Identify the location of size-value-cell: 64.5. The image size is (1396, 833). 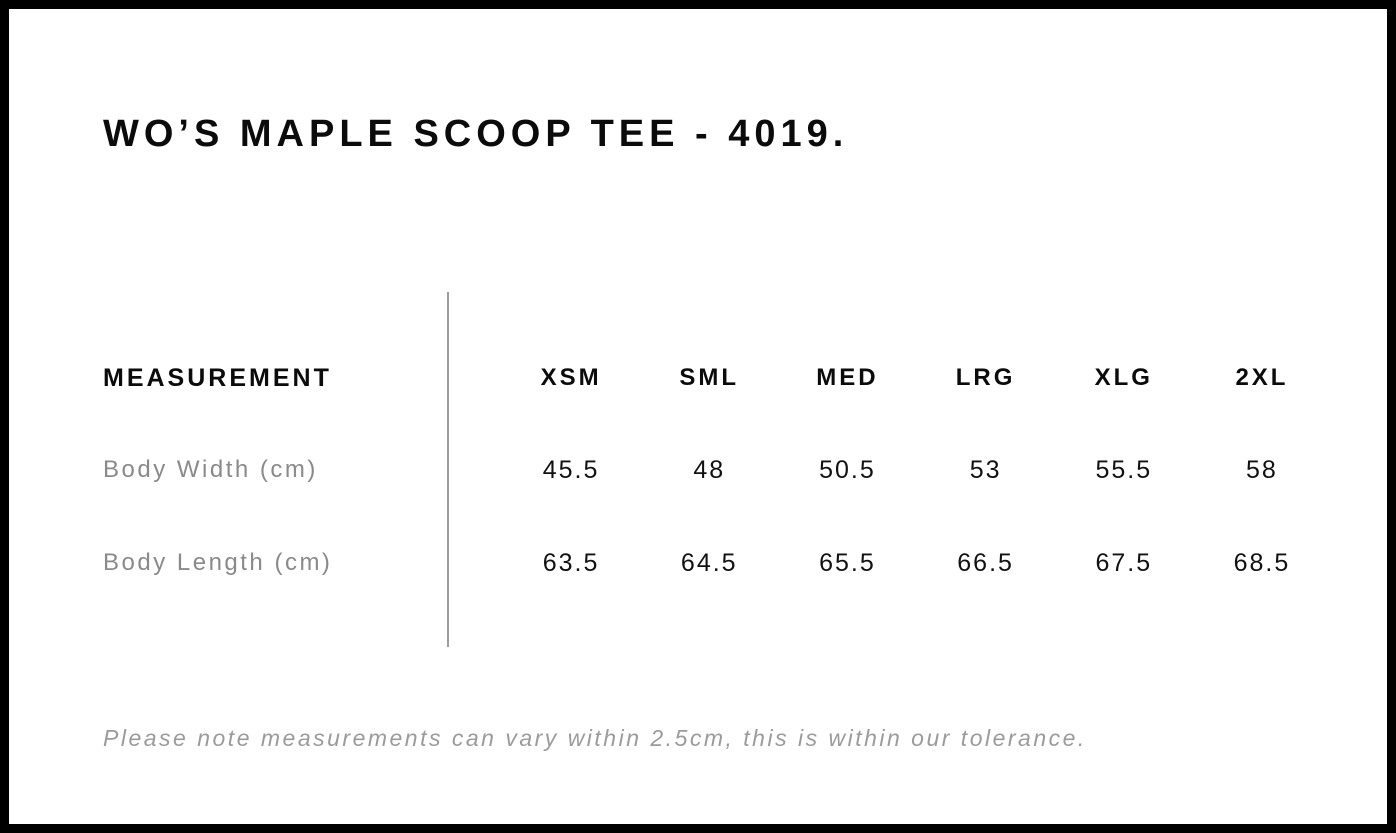
(709, 562).